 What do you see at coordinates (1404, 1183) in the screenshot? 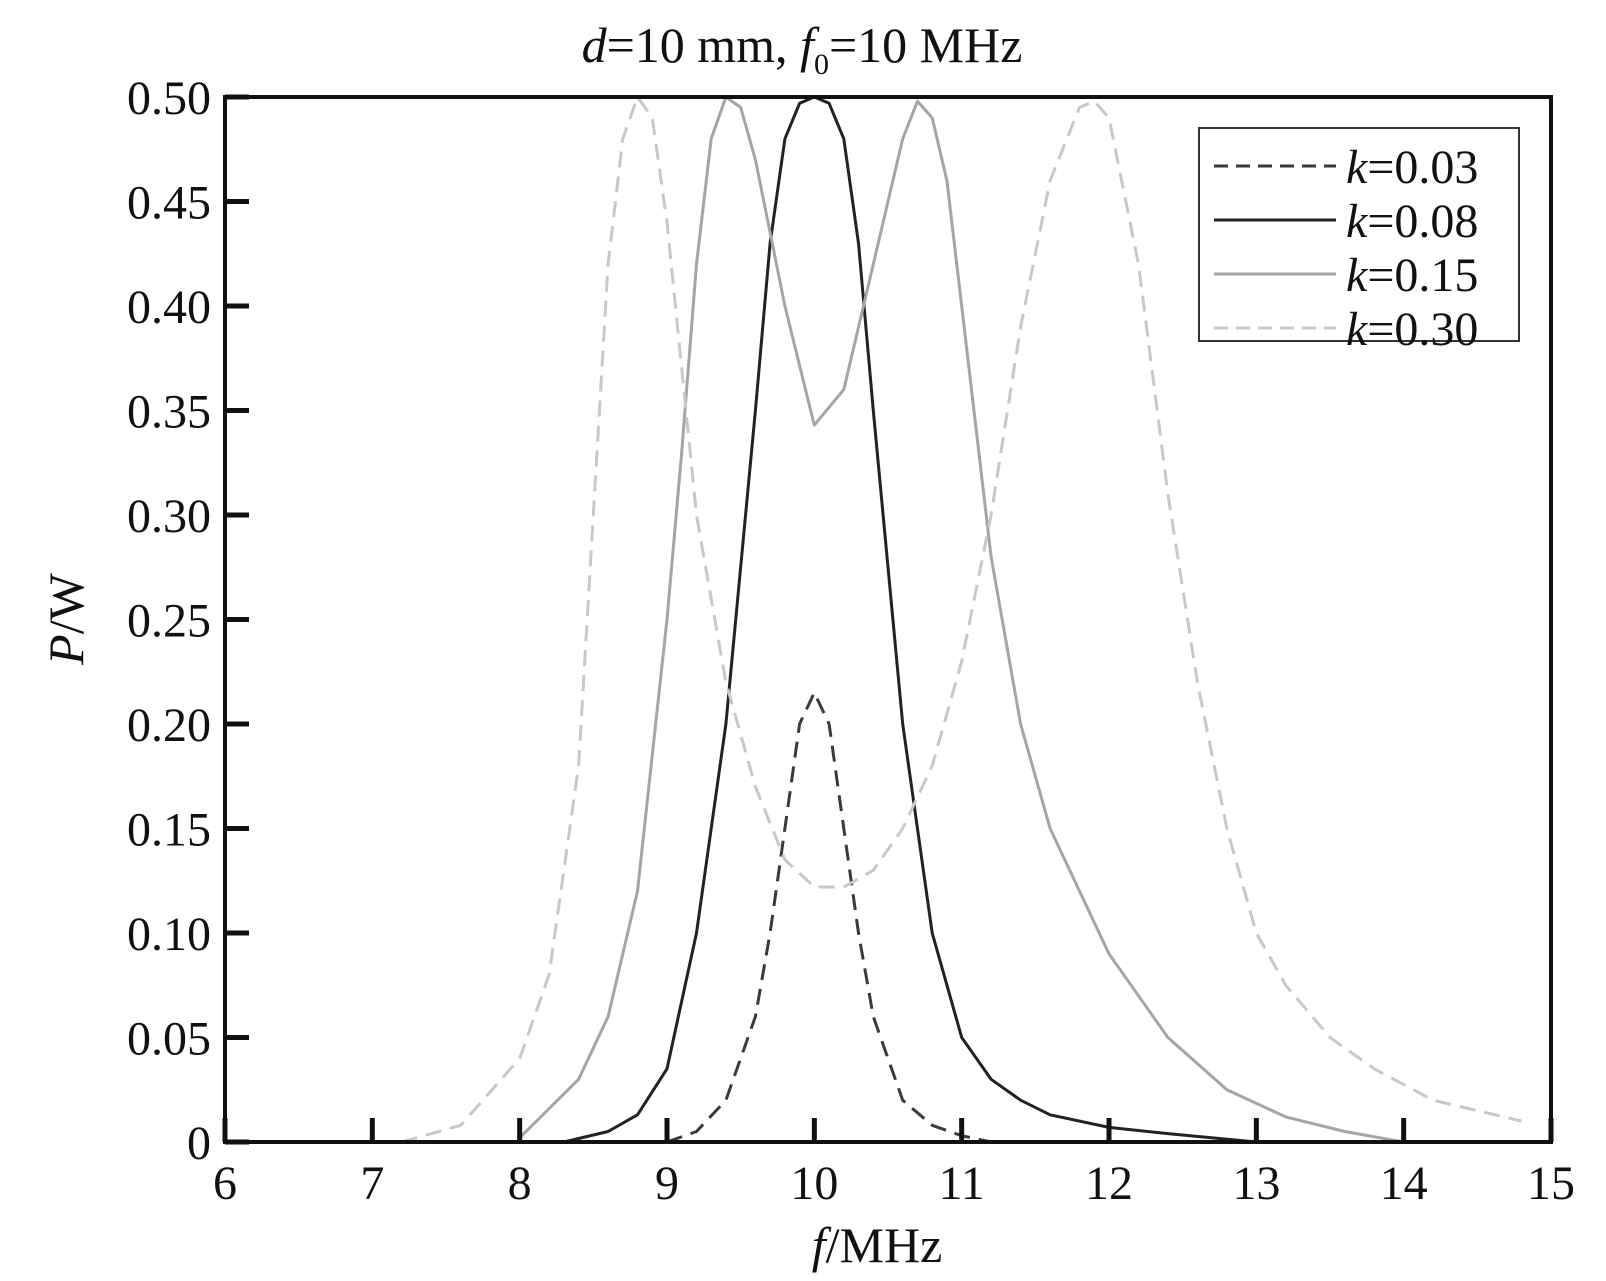
I see `x-tick-label: 14` at bounding box center [1404, 1183].